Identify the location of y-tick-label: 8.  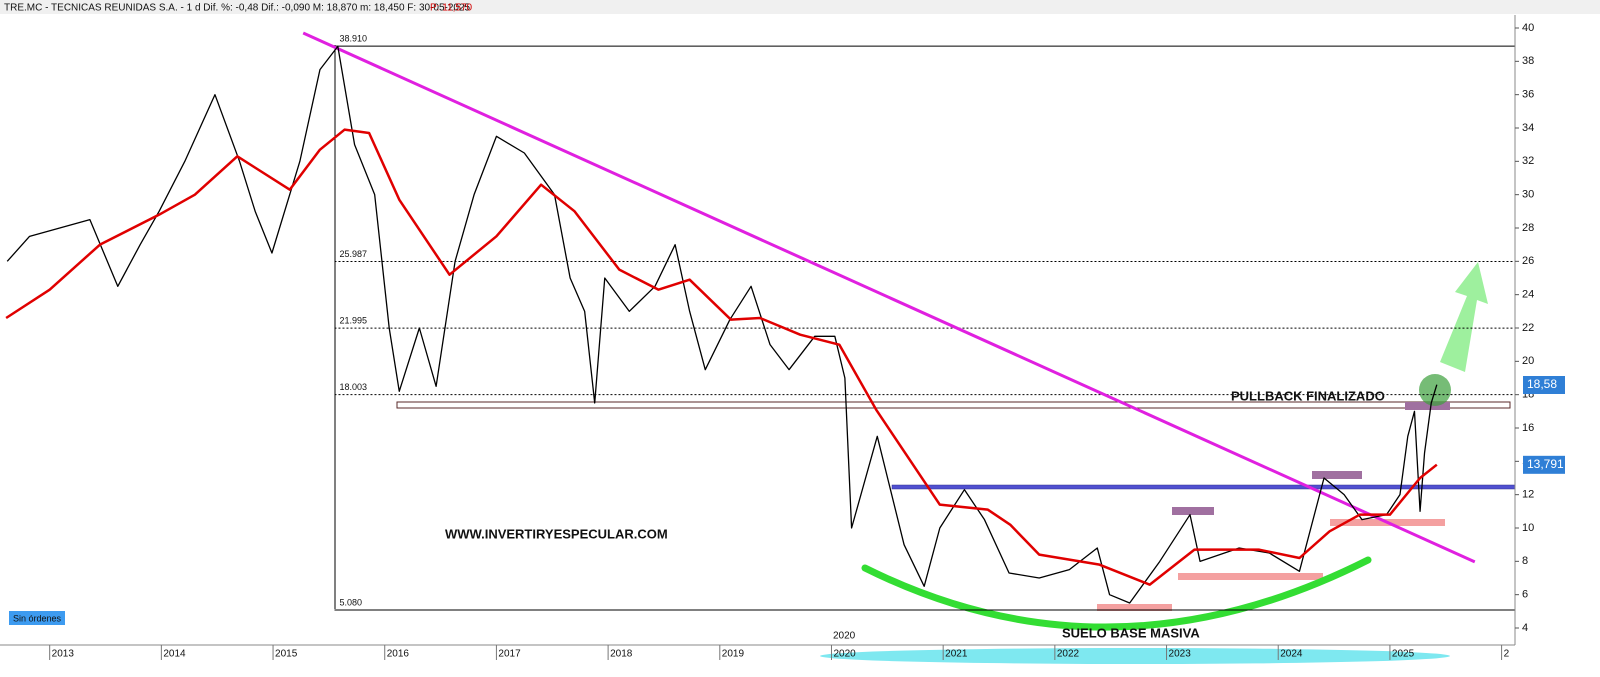
(1525, 561).